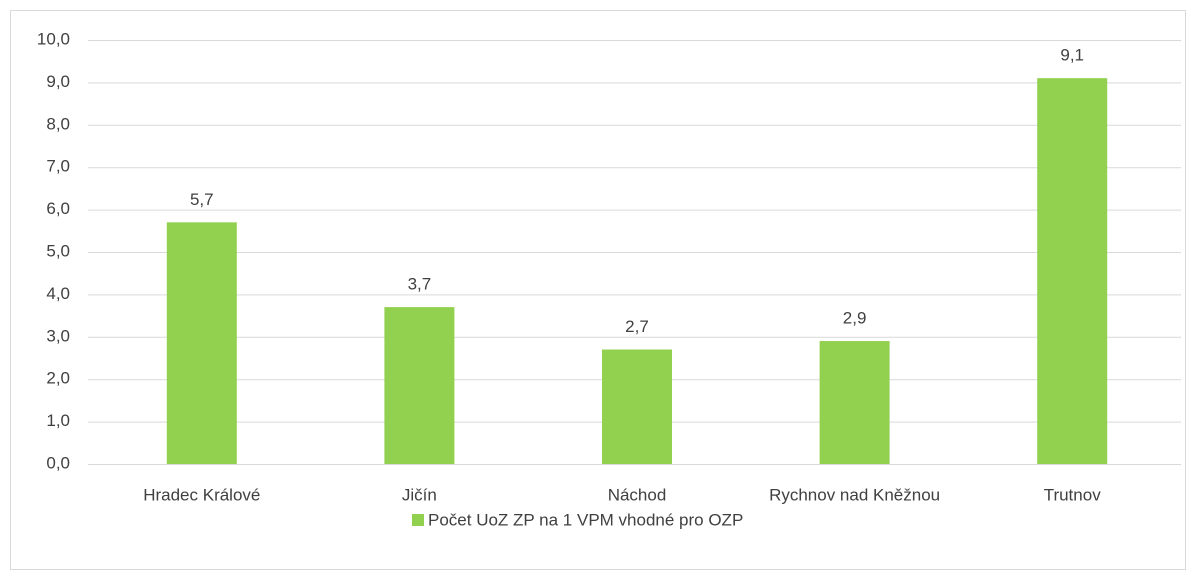 This screenshot has height=580, width=1196. What do you see at coordinates (201, 494) in the screenshot?
I see `x-tick-label: Hradec Králové` at bounding box center [201, 494].